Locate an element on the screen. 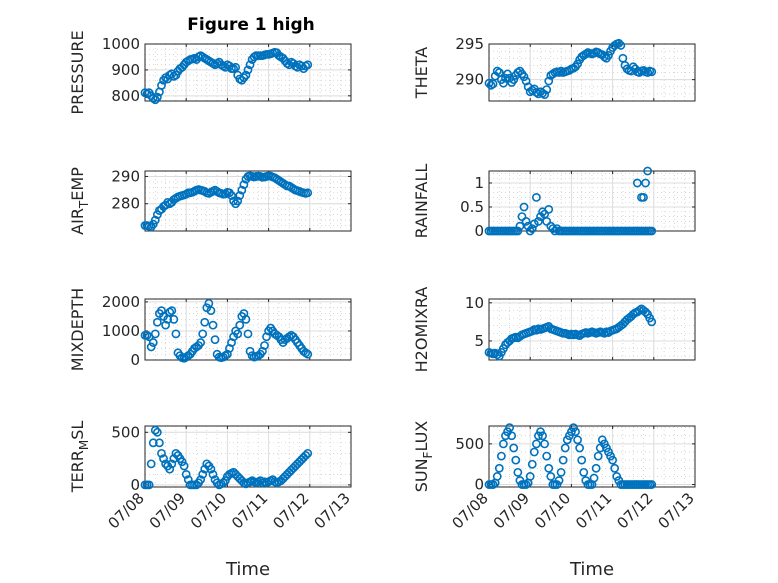  y-tick-label: 2000 is located at coordinates (121, 302).